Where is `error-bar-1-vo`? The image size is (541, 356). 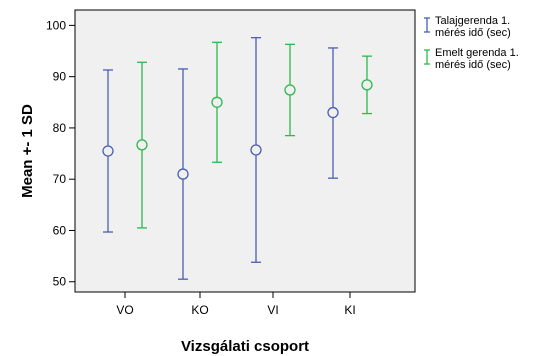
error-bar-1-vo is located at coordinates (108, 151).